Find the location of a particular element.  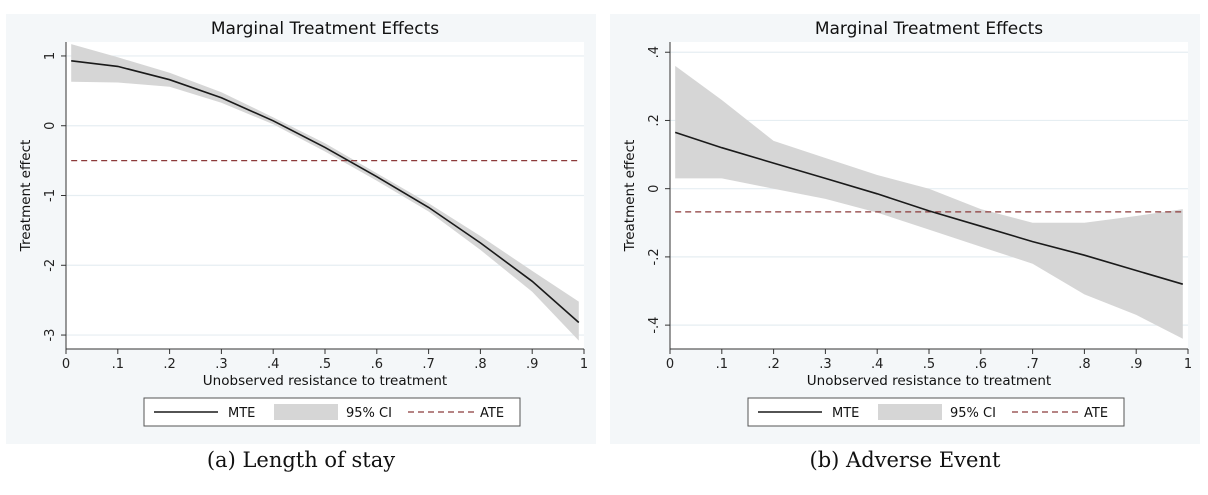

figure-caption-a: (a) Length of stay is located at coordinates (301, 460).